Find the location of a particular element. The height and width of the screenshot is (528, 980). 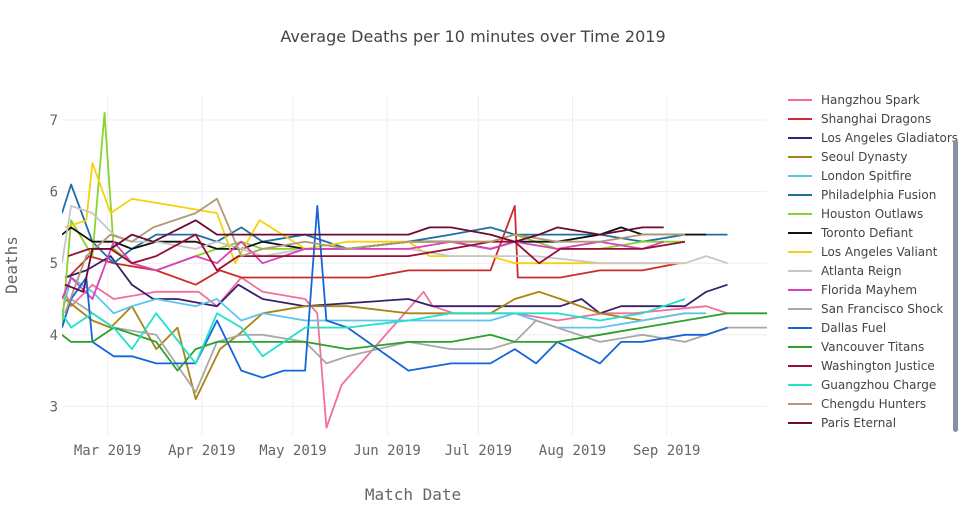

legend-label: Dallas Fuel is located at coordinates (853, 328).